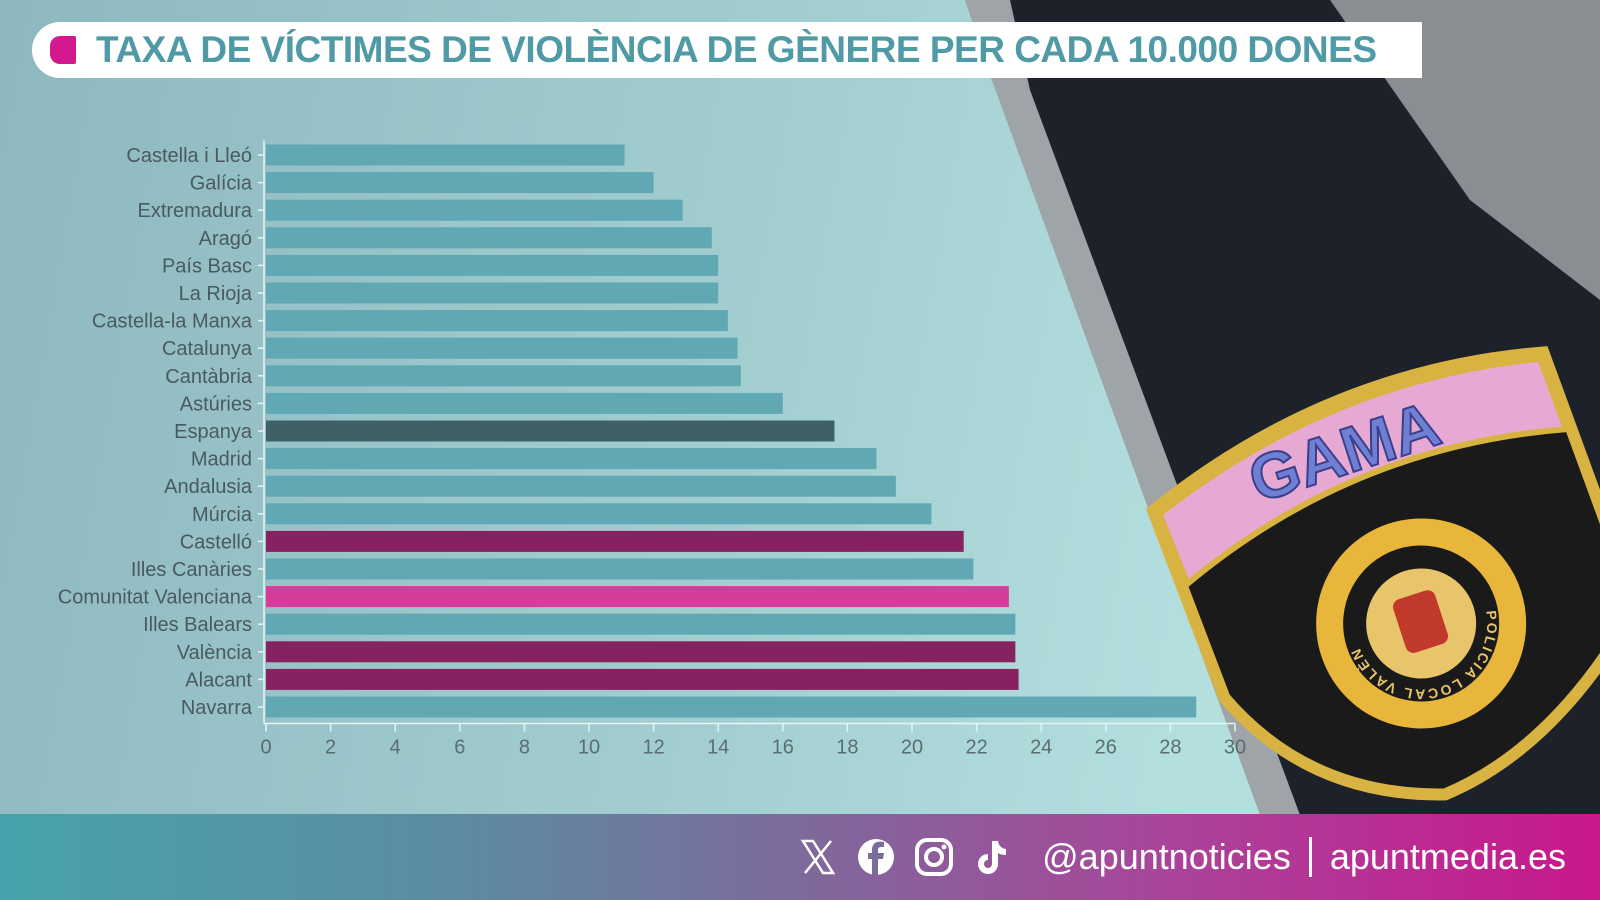 This screenshot has height=900, width=1600. What do you see at coordinates (992, 857) in the screenshot?
I see `tiktok-icon` at bounding box center [992, 857].